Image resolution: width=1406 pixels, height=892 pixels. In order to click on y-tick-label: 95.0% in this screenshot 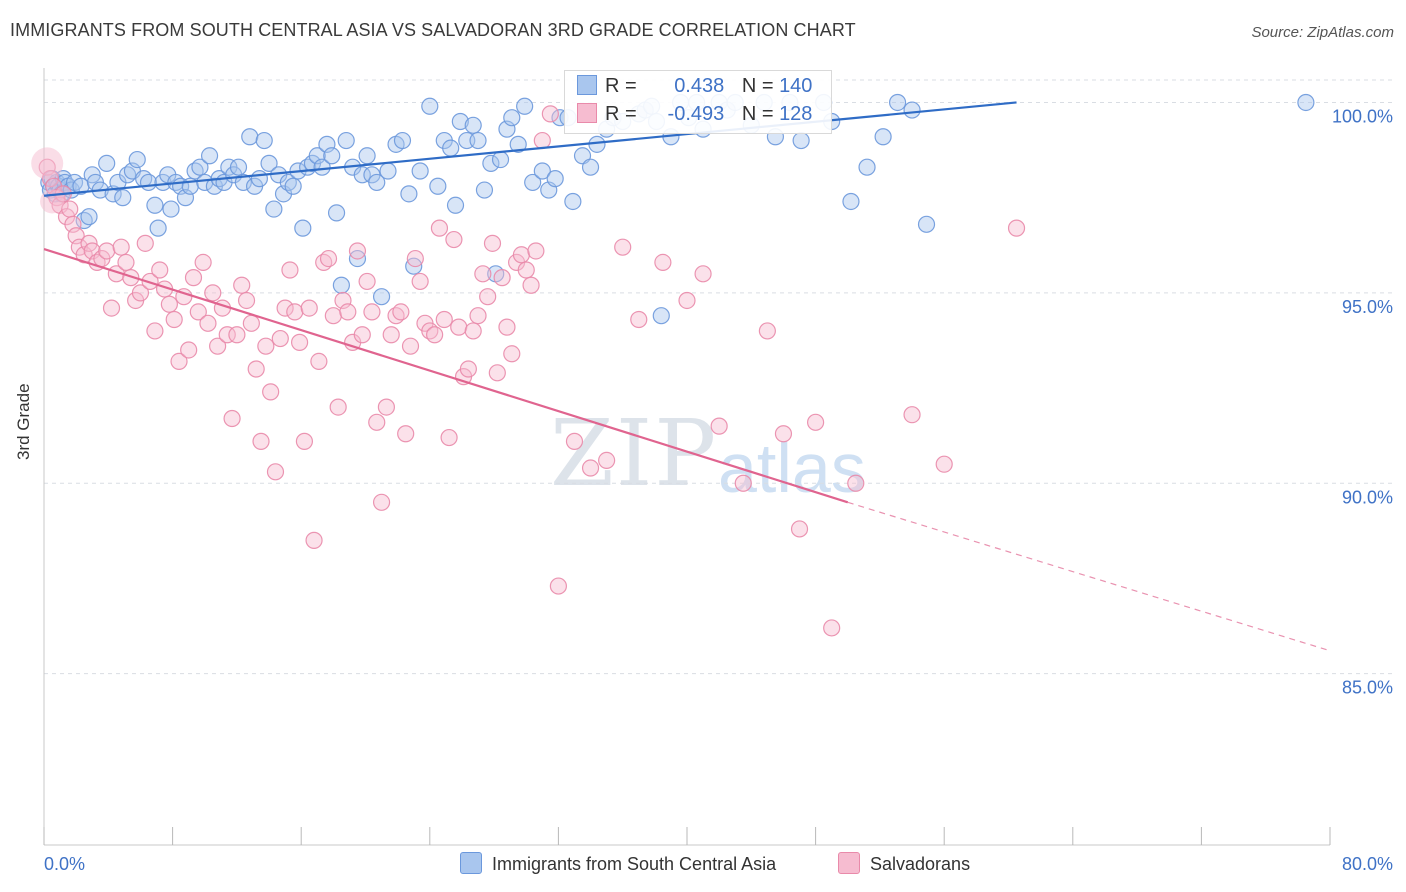, I will do `click(1367, 307)`.